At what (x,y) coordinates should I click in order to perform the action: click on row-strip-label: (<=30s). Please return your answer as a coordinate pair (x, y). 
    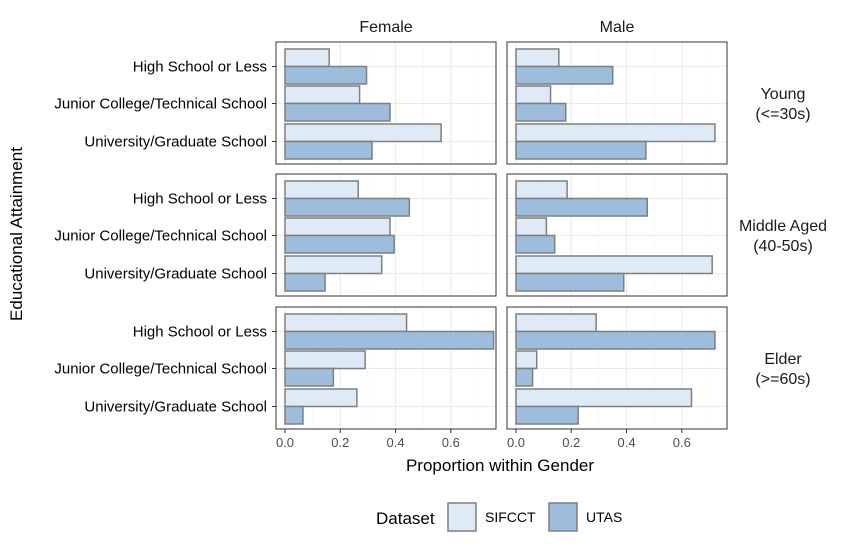
    Looking at the image, I should click on (782, 114).